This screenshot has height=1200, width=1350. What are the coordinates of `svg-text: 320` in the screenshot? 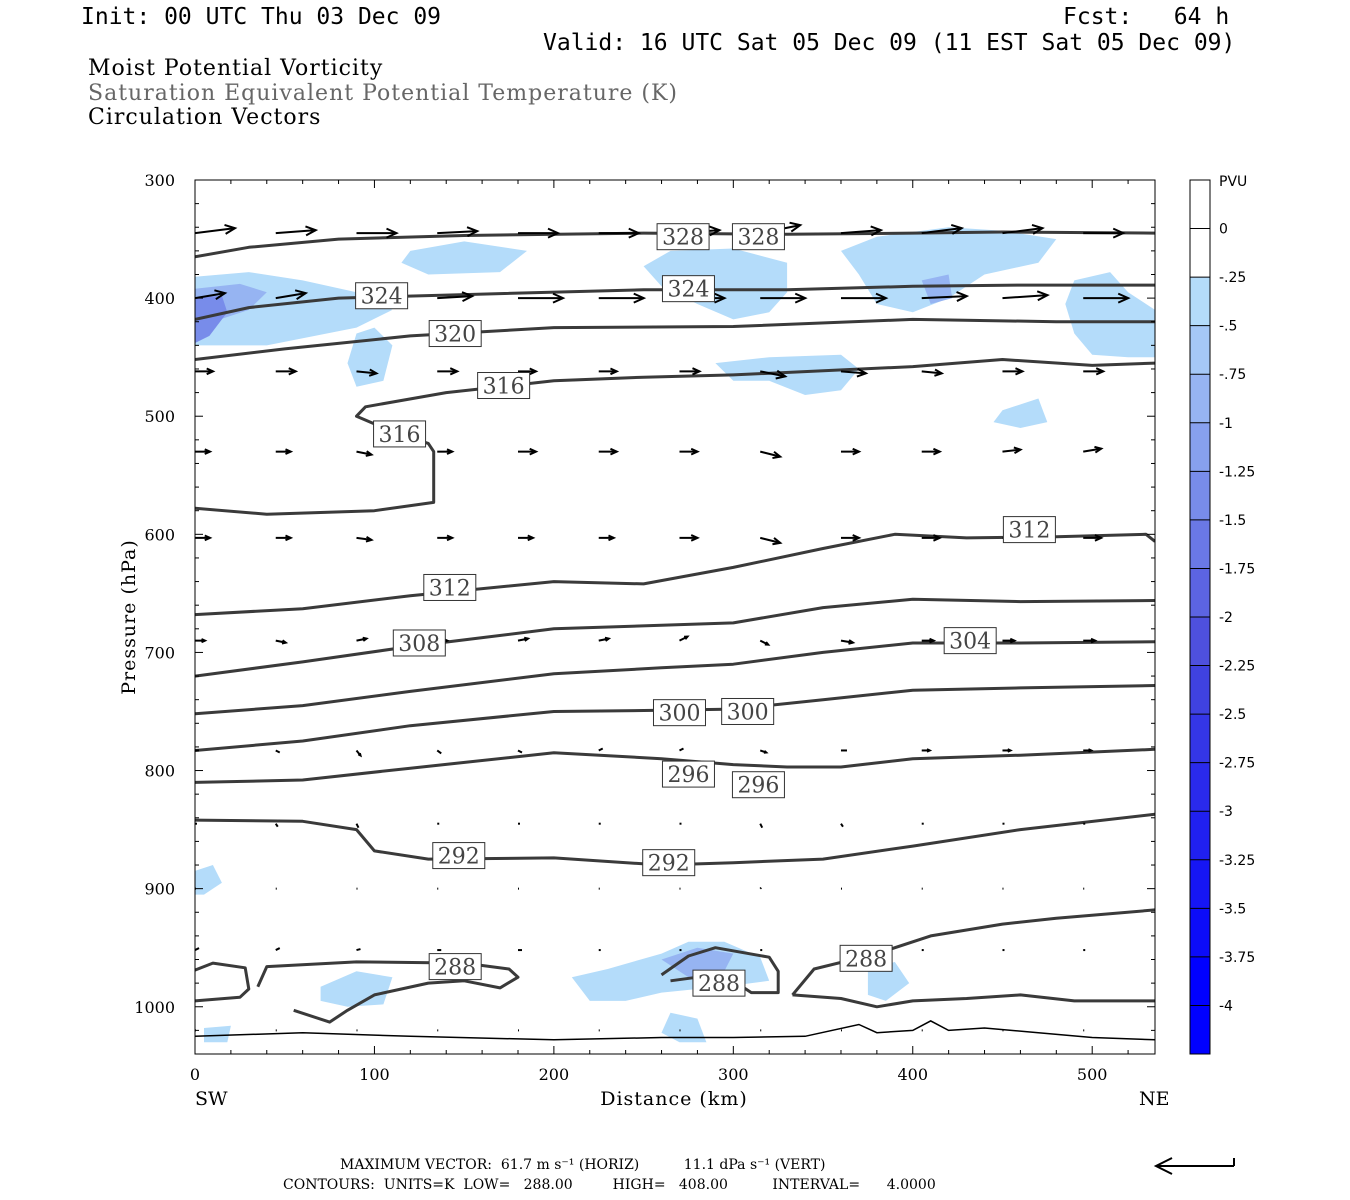 It's located at (455, 335).